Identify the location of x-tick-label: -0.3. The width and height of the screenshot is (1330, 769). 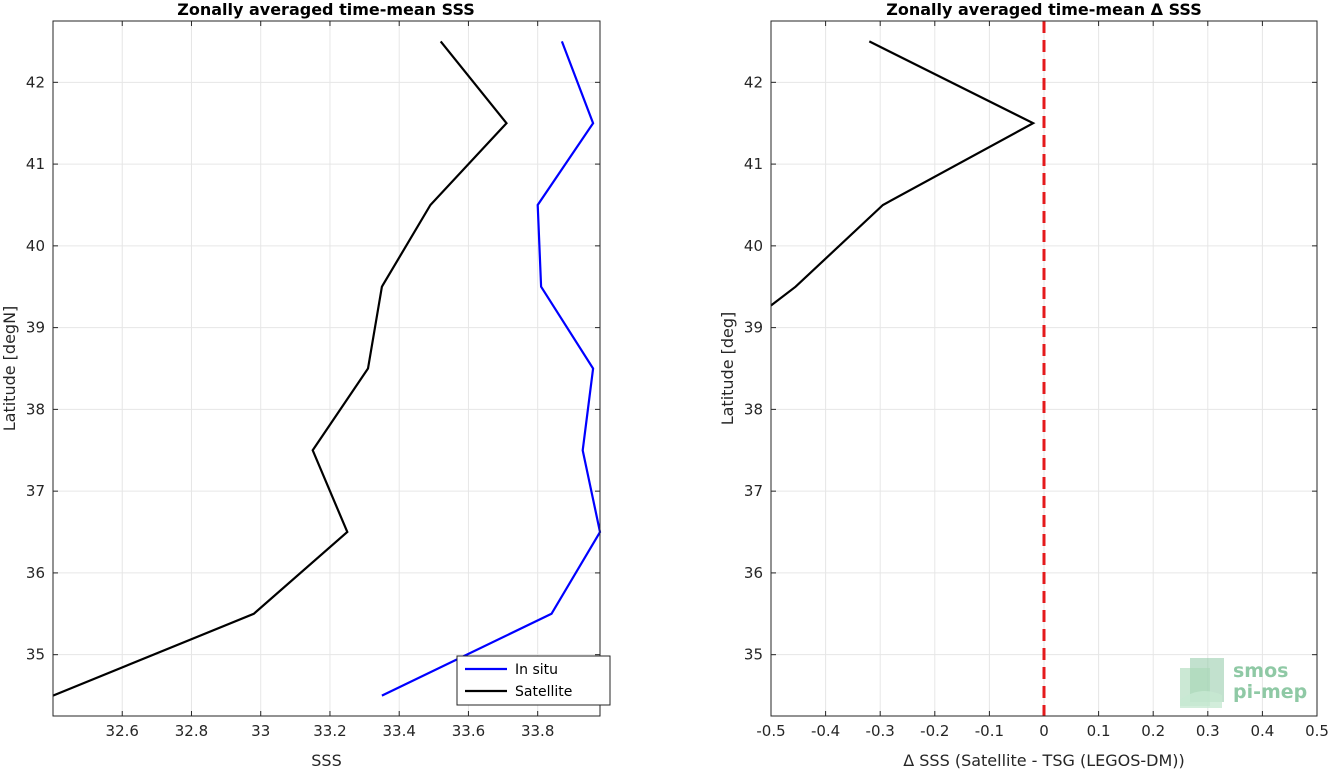
(880, 731).